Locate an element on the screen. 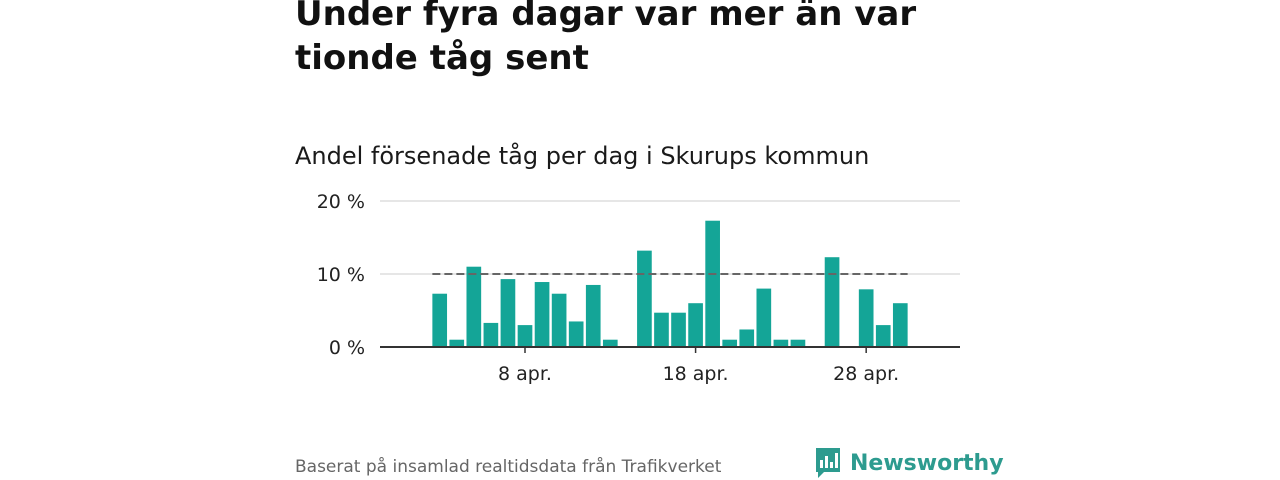 Image resolution: width=1280 pixels, height=480 pixels. x-tick-label: 28 apr. is located at coordinates (866, 374).